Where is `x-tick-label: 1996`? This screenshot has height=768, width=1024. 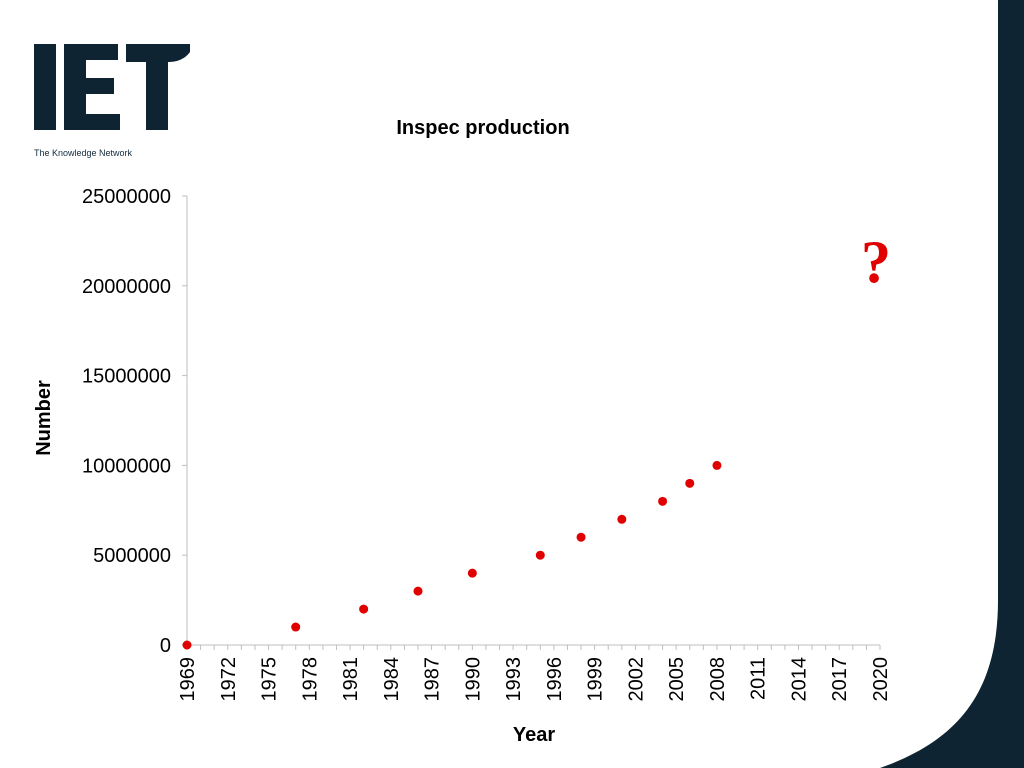 x-tick-label: 1996 is located at coordinates (555, 679).